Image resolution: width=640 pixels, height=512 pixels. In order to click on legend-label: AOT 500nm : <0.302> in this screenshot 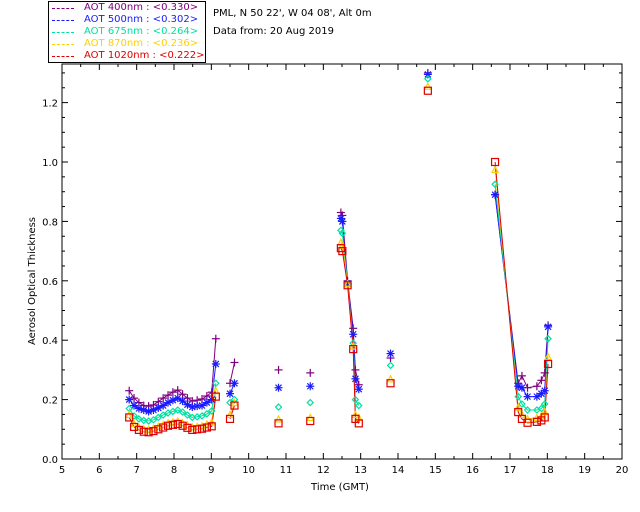, I will do `click(141, 19)`.